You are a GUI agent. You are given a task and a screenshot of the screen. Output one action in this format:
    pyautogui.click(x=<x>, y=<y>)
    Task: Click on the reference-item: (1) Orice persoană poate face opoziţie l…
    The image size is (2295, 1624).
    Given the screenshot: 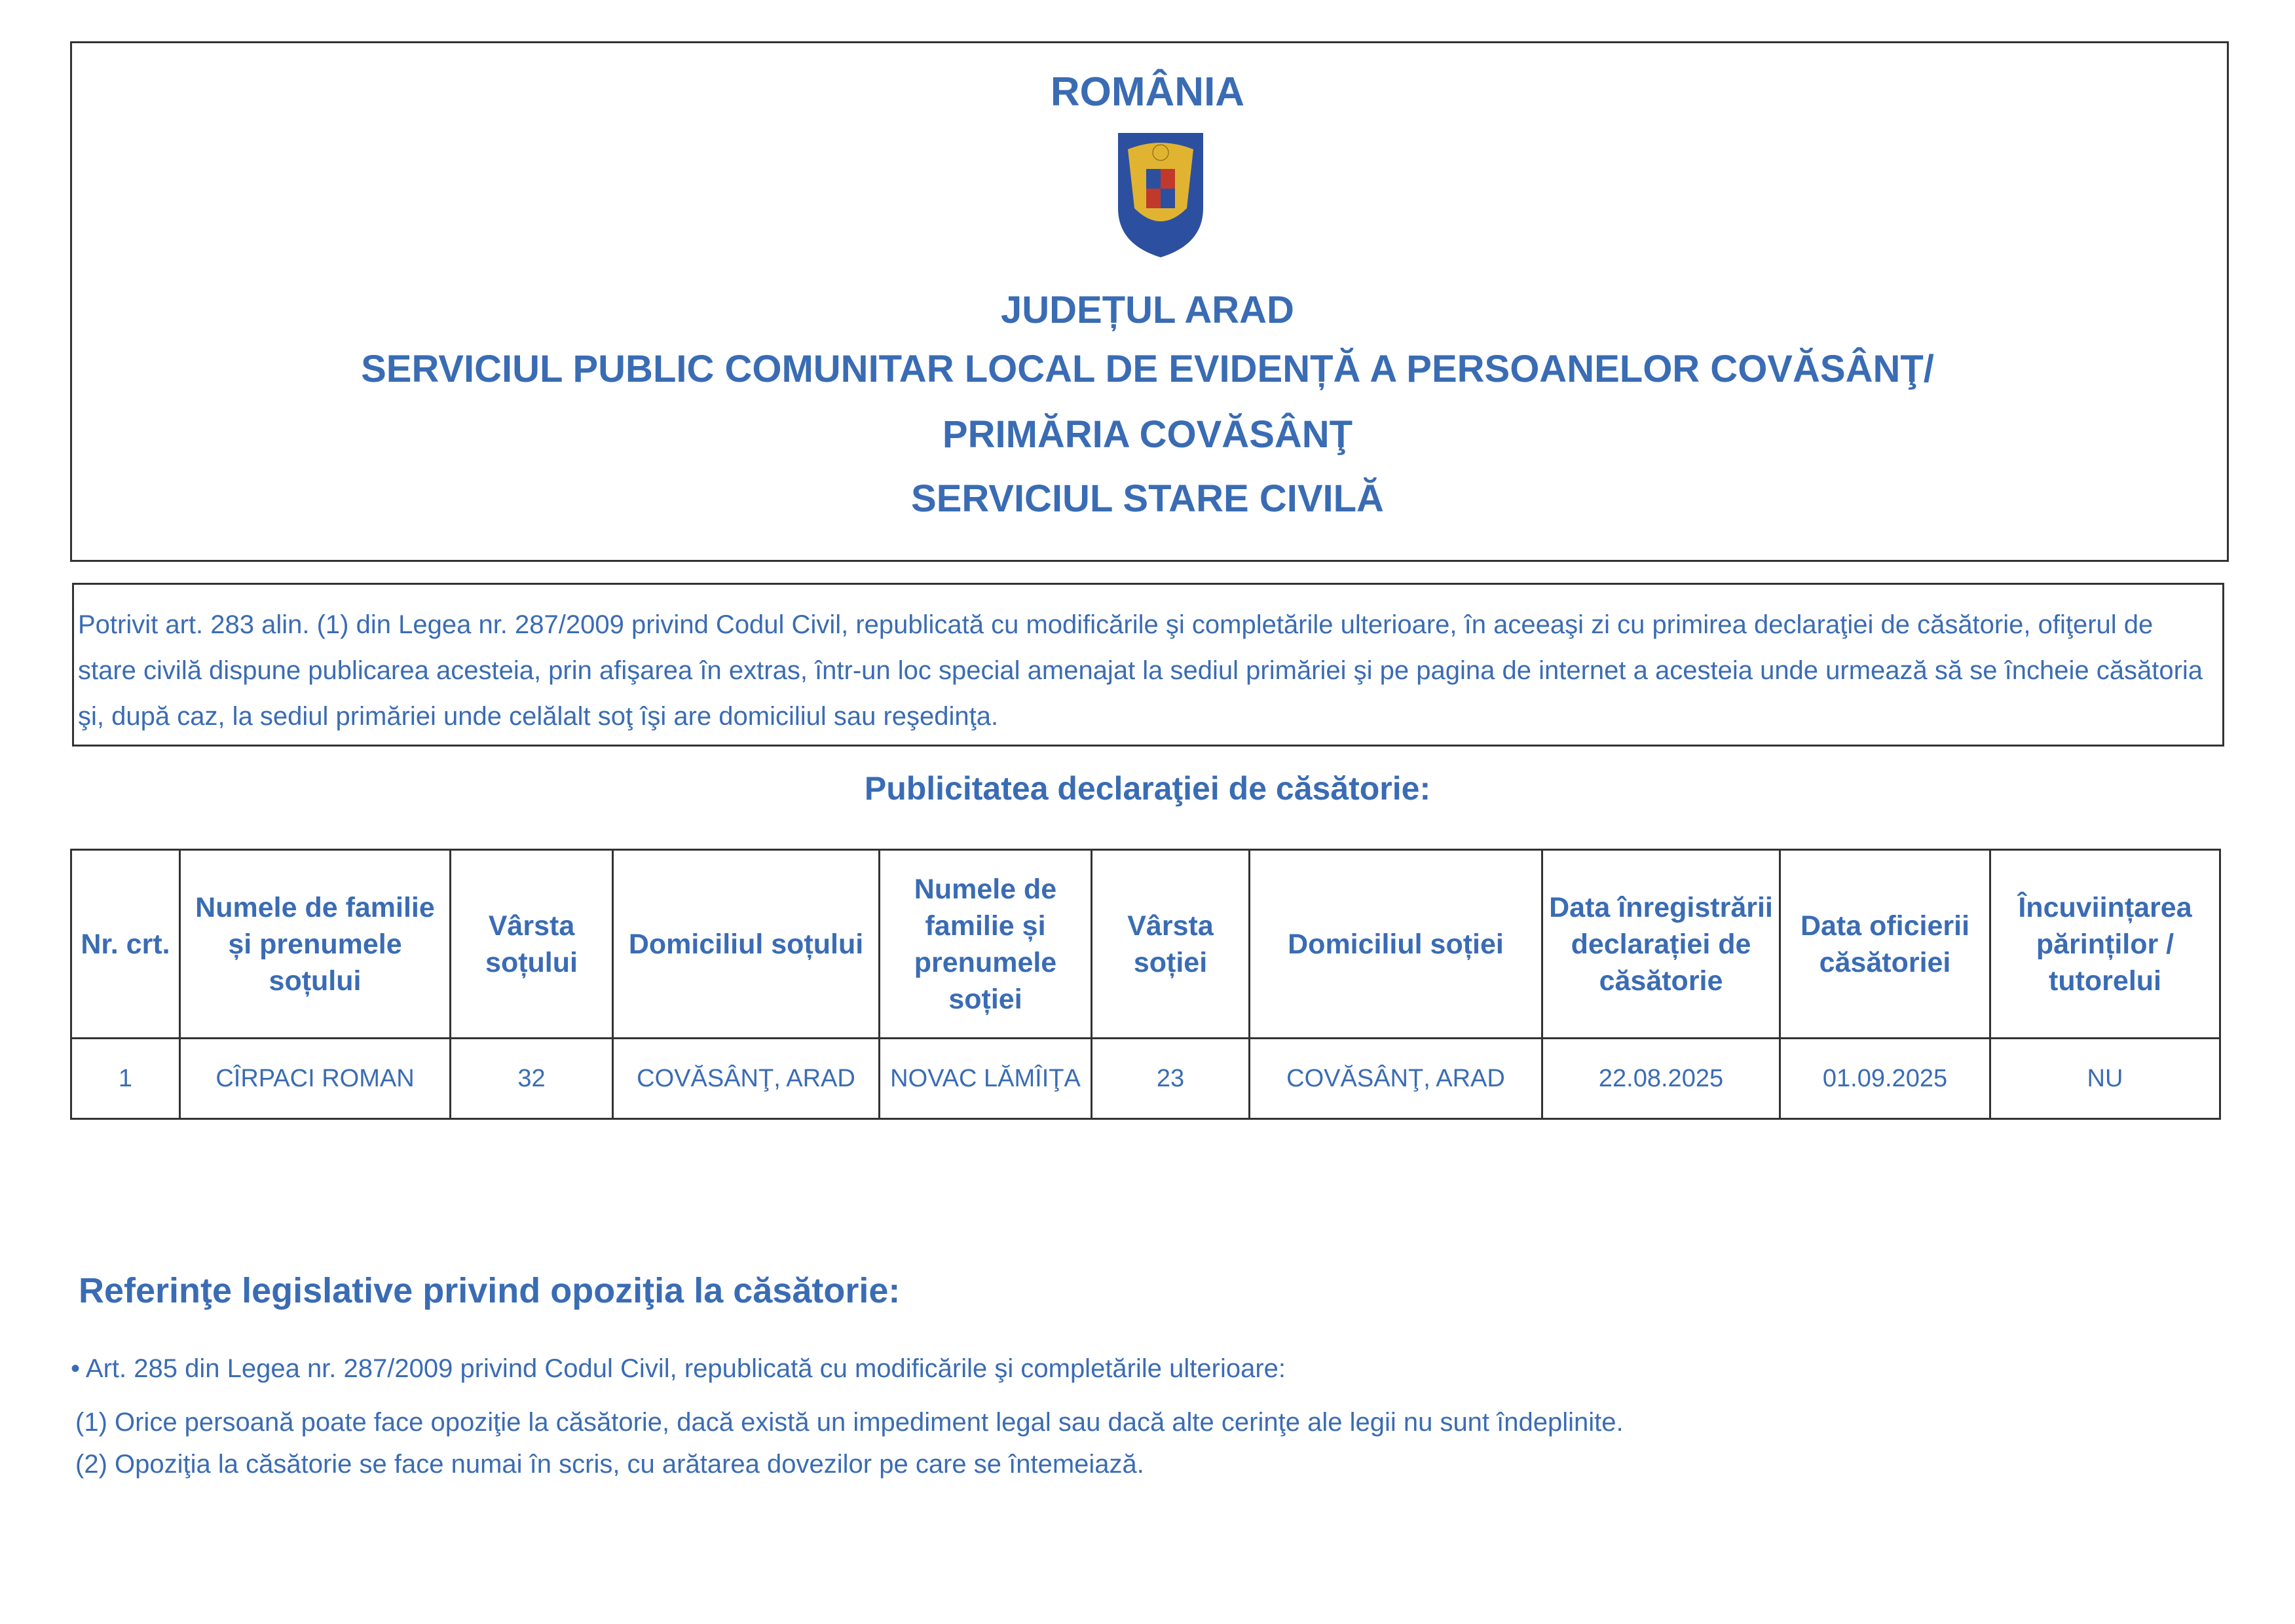 What is the action you would take?
    pyautogui.click(x=849, y=1422)
    